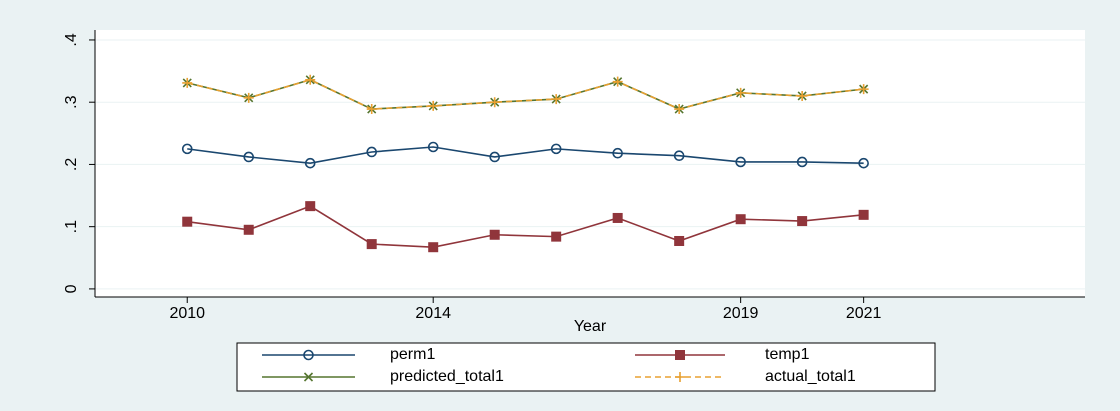  I want to click on legend-label: actual_total1, so click(810, 376).